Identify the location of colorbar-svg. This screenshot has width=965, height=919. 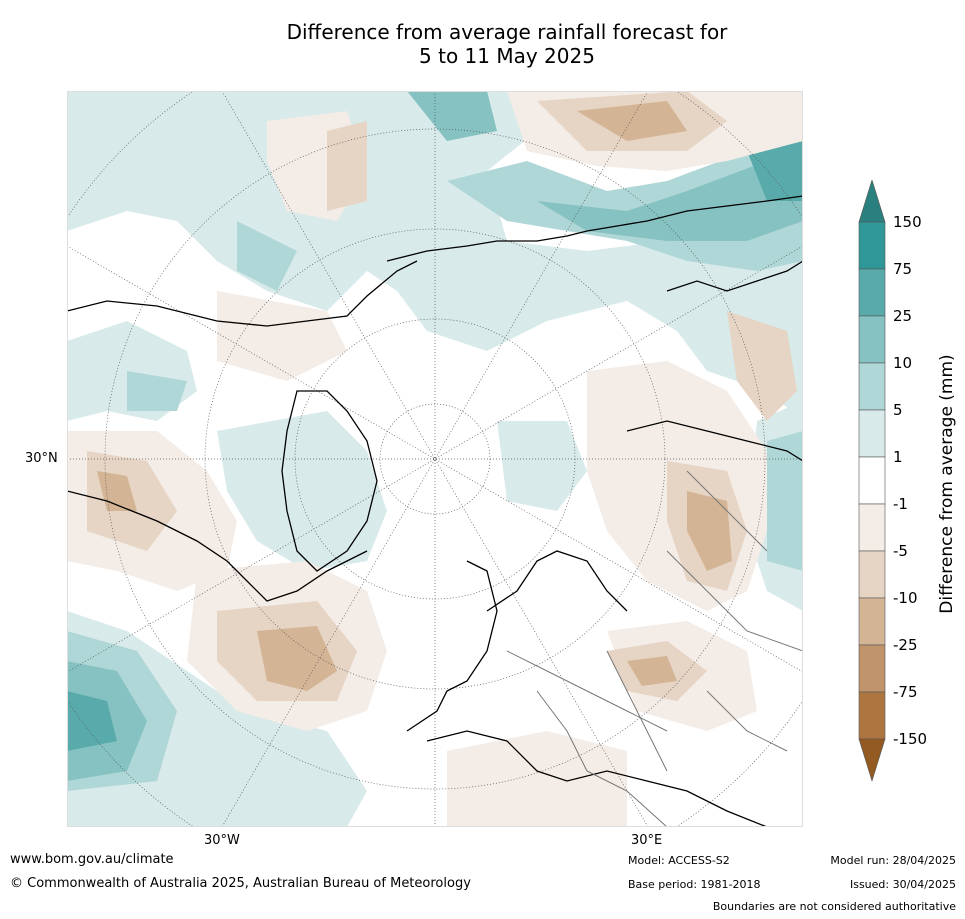
(872, 480).